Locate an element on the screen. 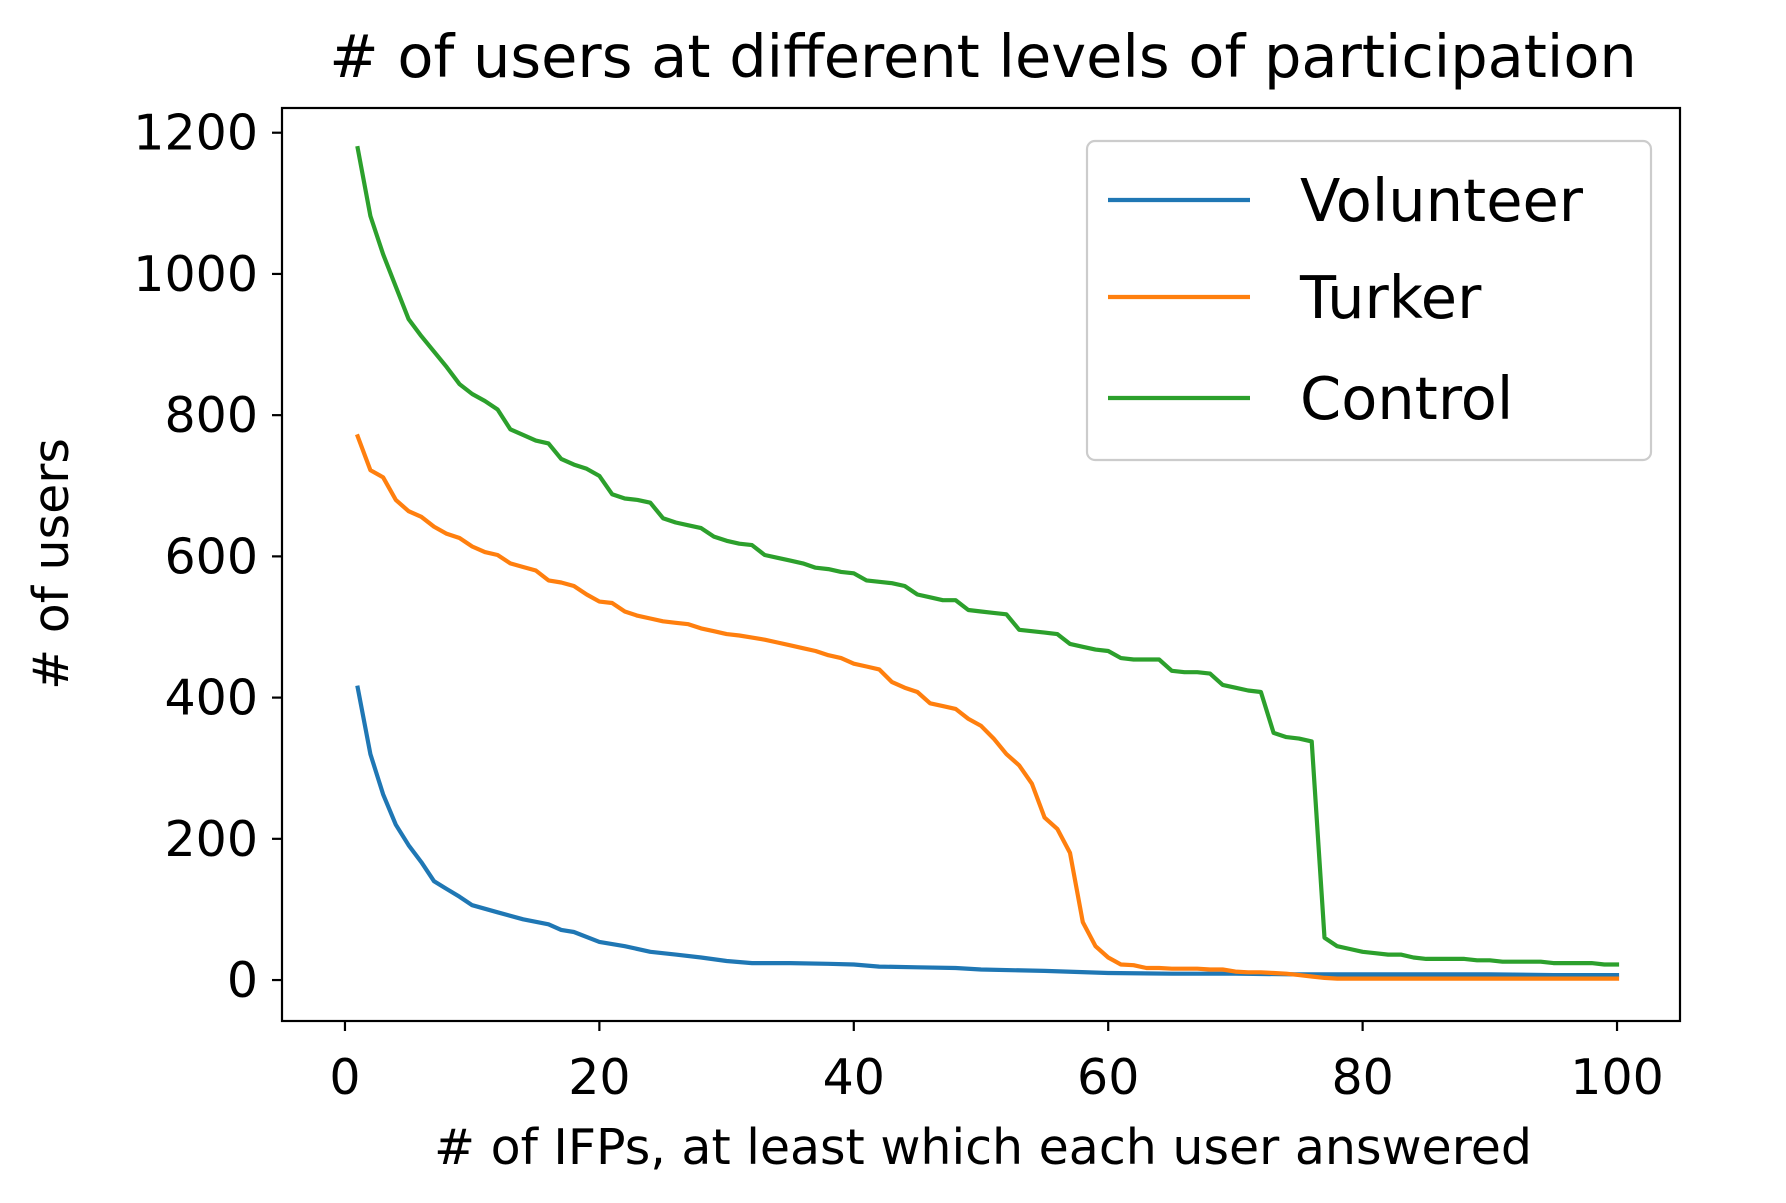 The image size is (1786, 1203). chart-legend: Volunteer Turker Control is located at coordinates (1369, 300).